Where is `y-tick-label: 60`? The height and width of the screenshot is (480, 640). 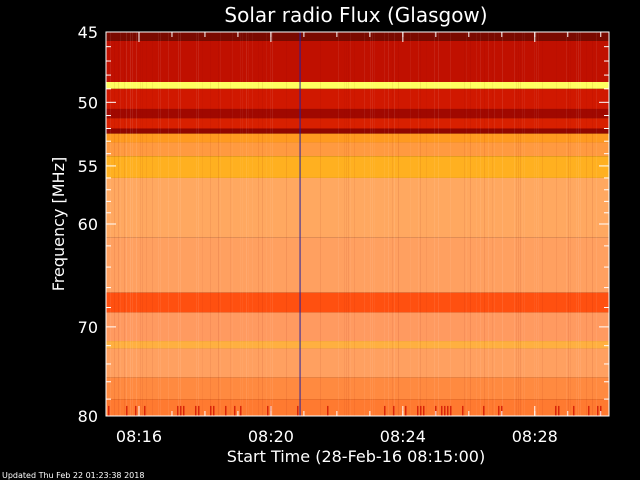 y-tick-label: 60 is located at coordinates (88, 224).